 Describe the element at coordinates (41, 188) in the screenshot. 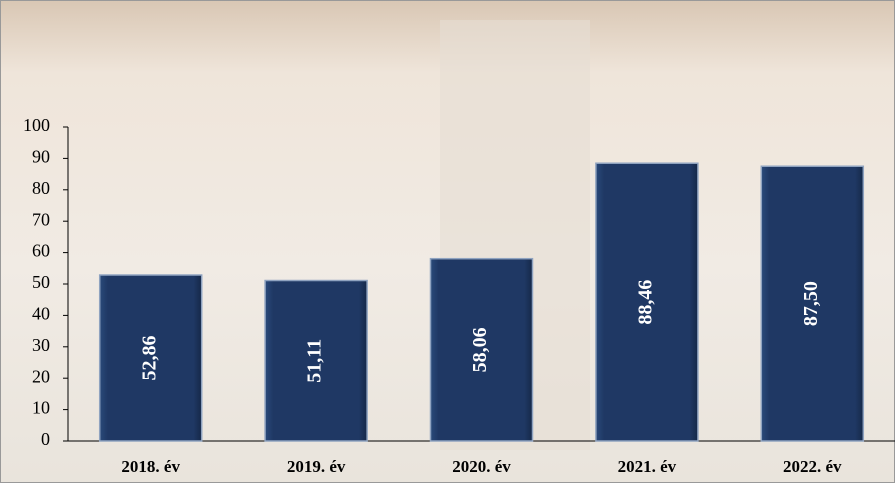

I see `y-tick-label: 80` at that location.